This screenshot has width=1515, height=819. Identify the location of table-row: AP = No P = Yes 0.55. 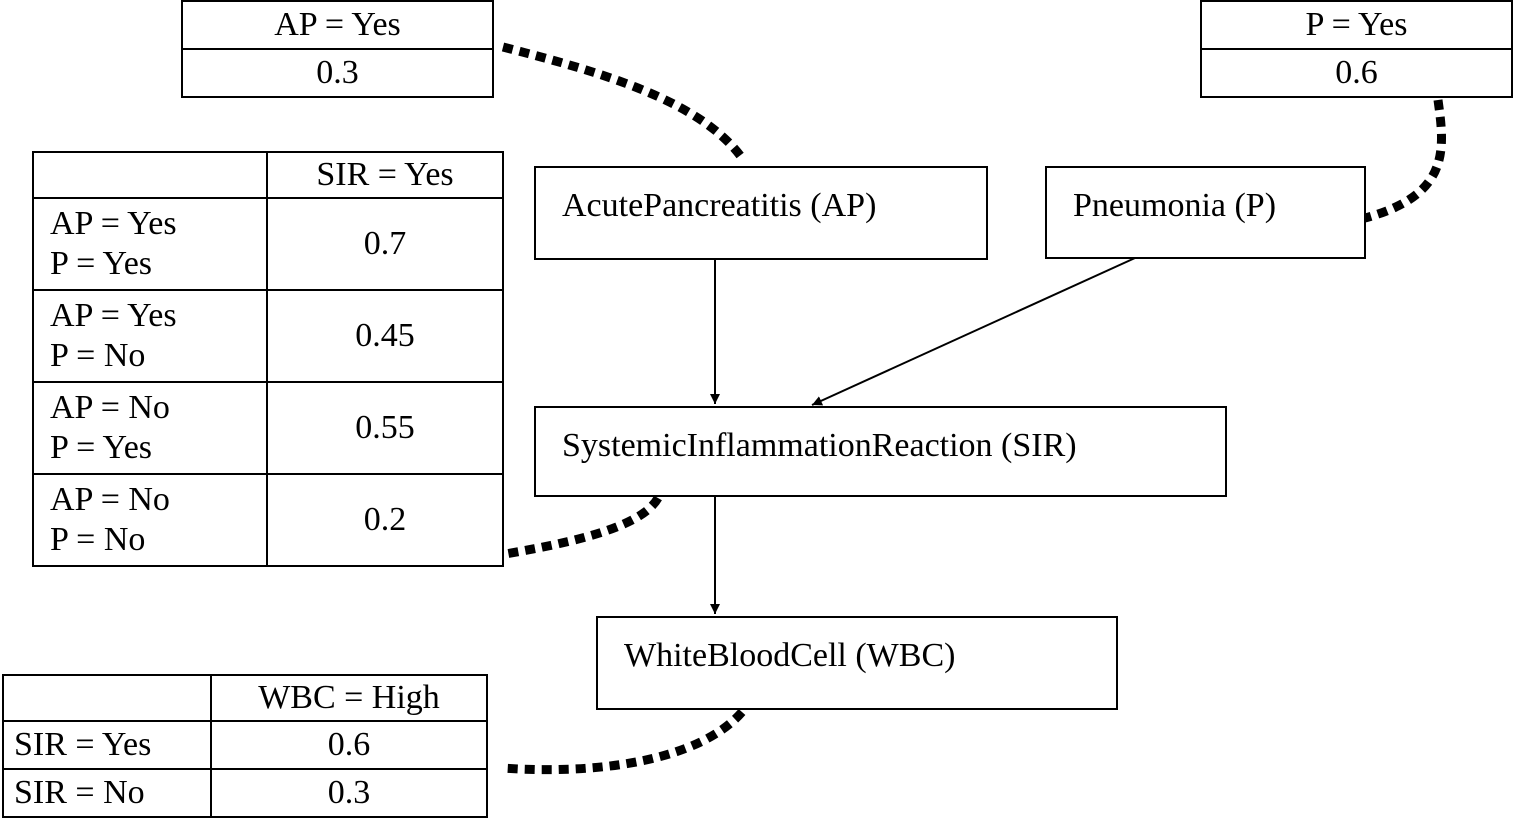
(268, 428).